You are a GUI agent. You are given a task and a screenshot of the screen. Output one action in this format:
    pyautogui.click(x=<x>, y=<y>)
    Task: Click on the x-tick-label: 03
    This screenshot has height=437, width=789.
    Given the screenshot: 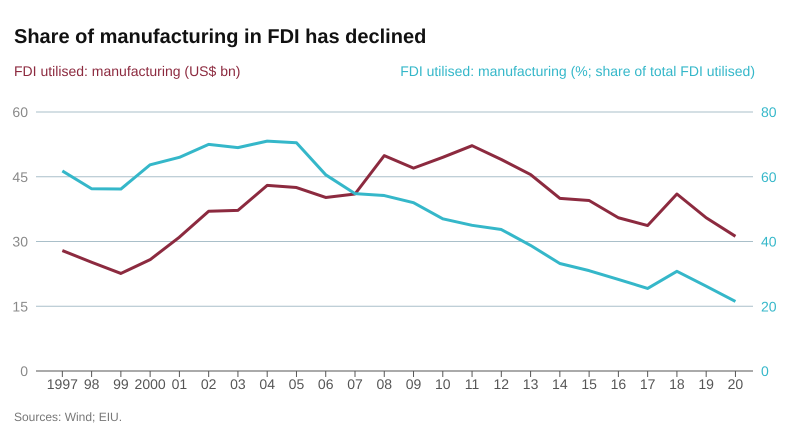 What is the action you would take?
    pyautogui.click(x=238, y=384)
    